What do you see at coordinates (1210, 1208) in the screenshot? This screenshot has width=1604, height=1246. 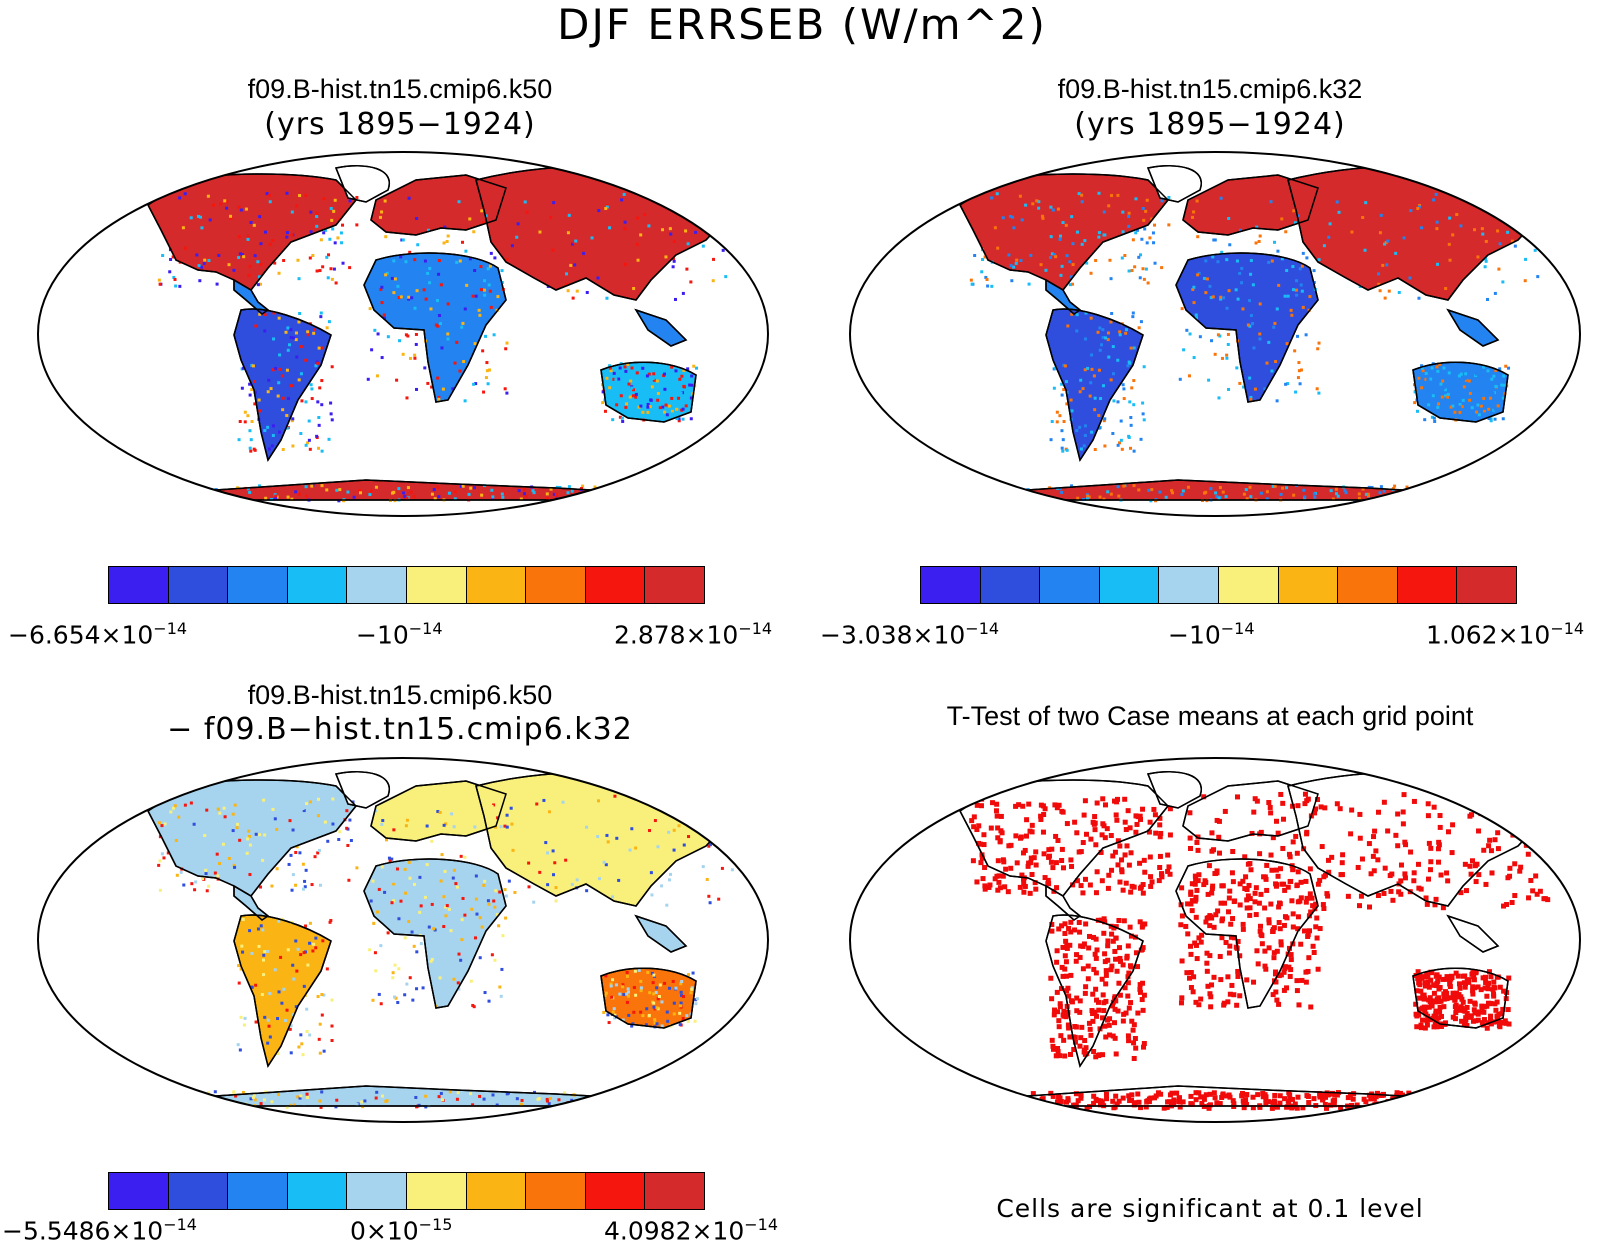 I see `panel-ttest-note: Cells are significant at 0.1 level` at bounding box center [1210, 1208].